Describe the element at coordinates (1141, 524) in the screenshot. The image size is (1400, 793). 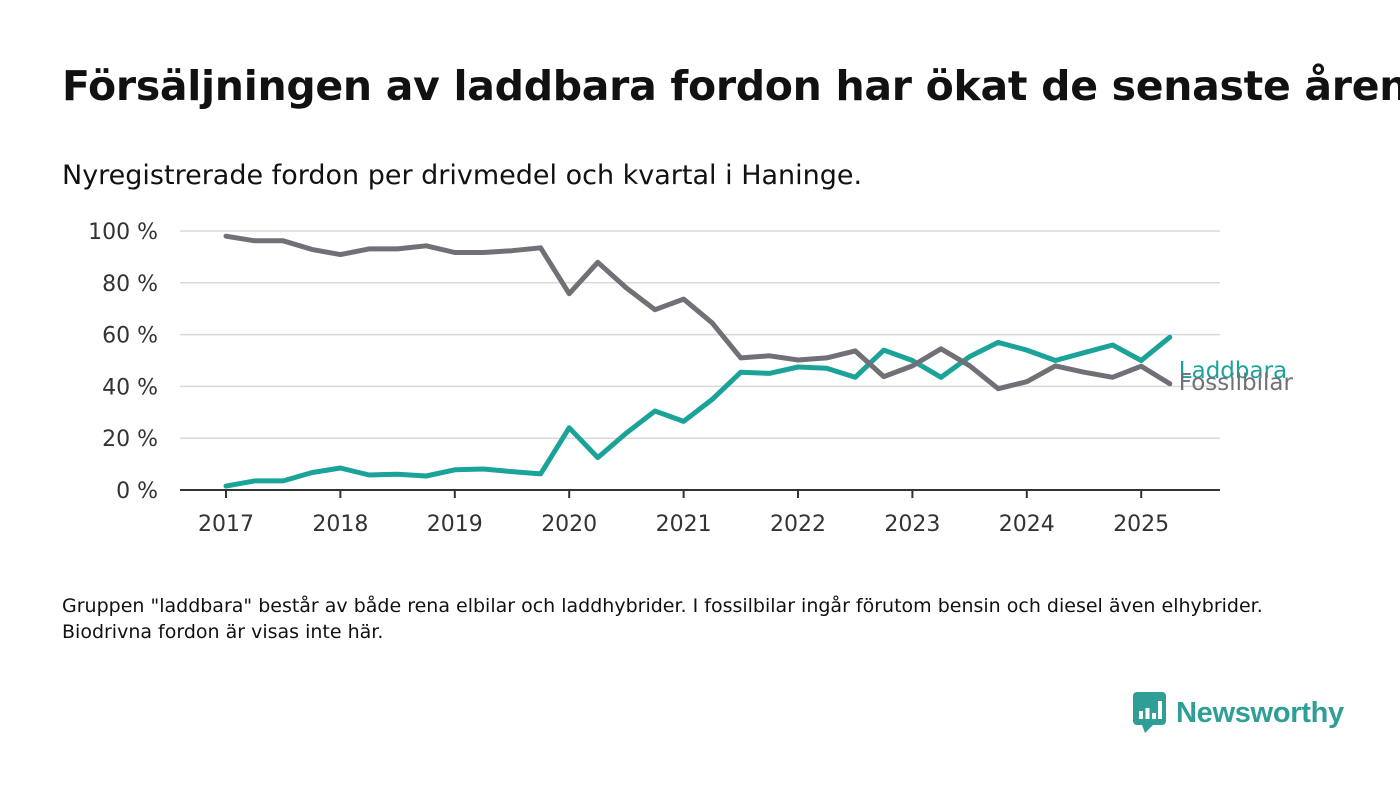
I see `x-tick-label: 2025` at that location.